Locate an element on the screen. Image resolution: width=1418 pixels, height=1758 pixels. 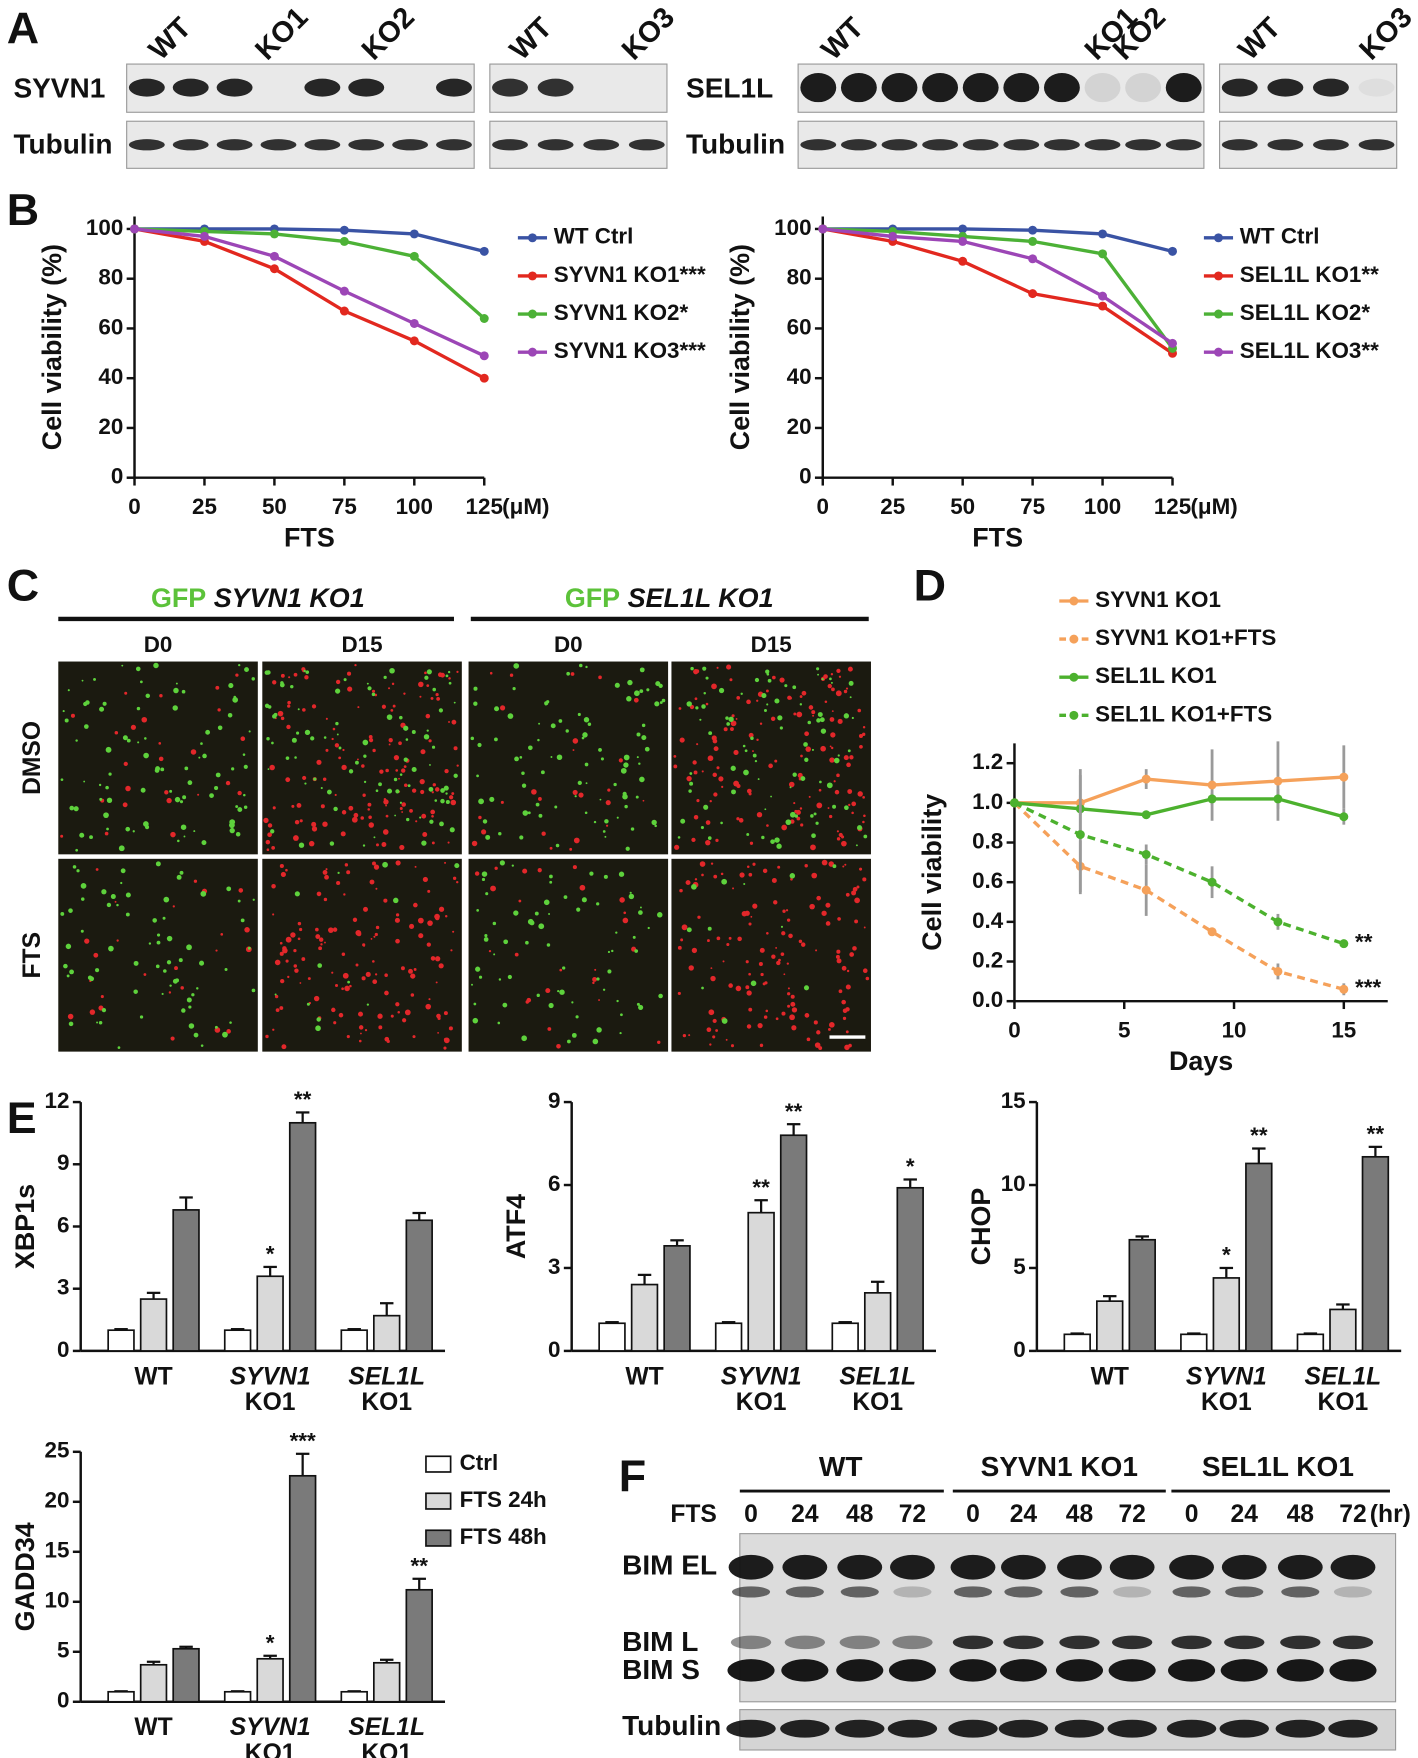
legend-label: SYVN1 KO3*** is located at coordinates (630, 350).